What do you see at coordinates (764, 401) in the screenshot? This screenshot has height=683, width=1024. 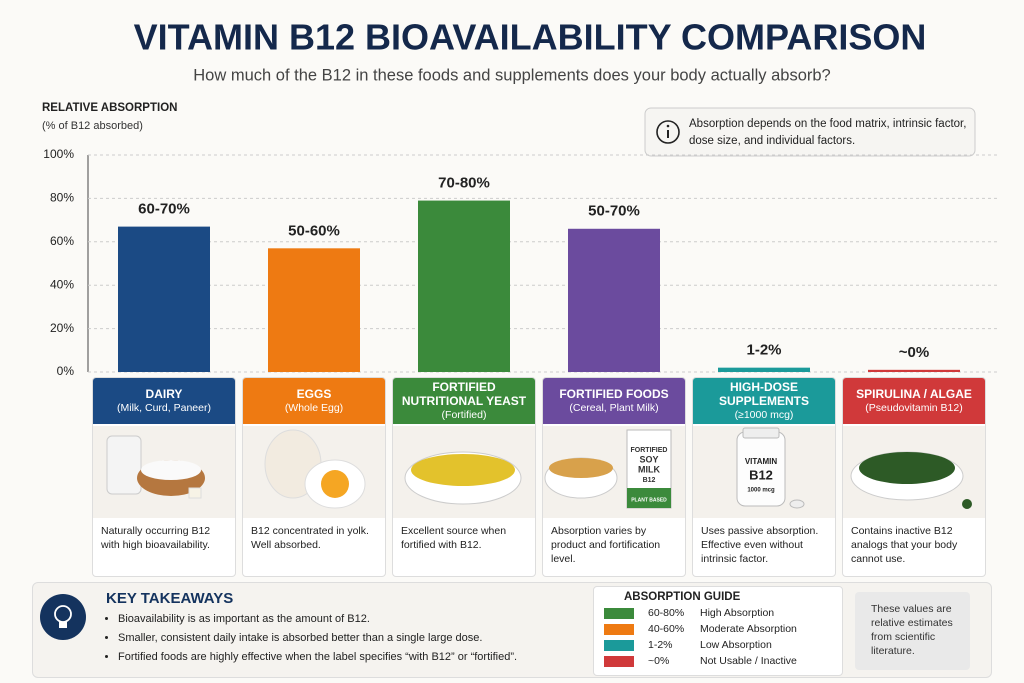 I see `card-header: HIGH-DOSE SUPPLEMENTS (≥1000 mcg)` at bounding box center [764, 401].